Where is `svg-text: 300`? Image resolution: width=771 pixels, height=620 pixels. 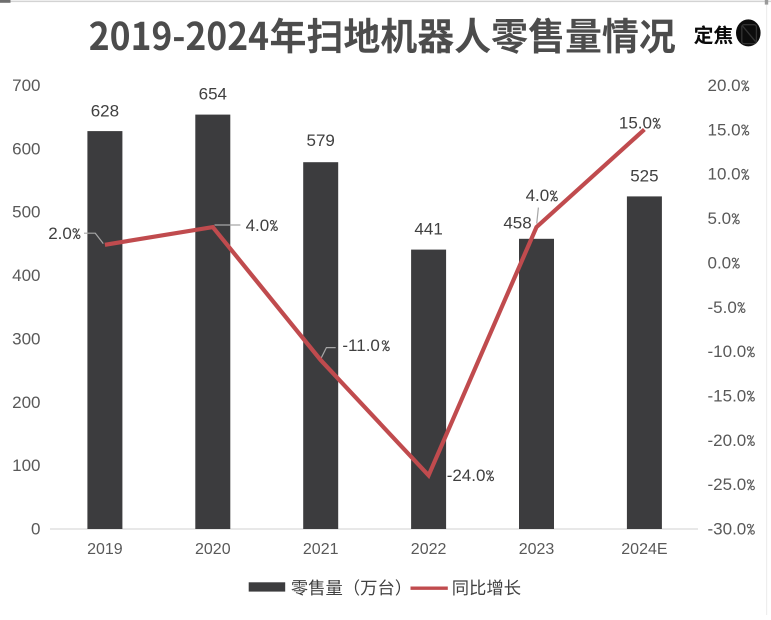 svg-text: 300 is located at coordinates (26, 338).